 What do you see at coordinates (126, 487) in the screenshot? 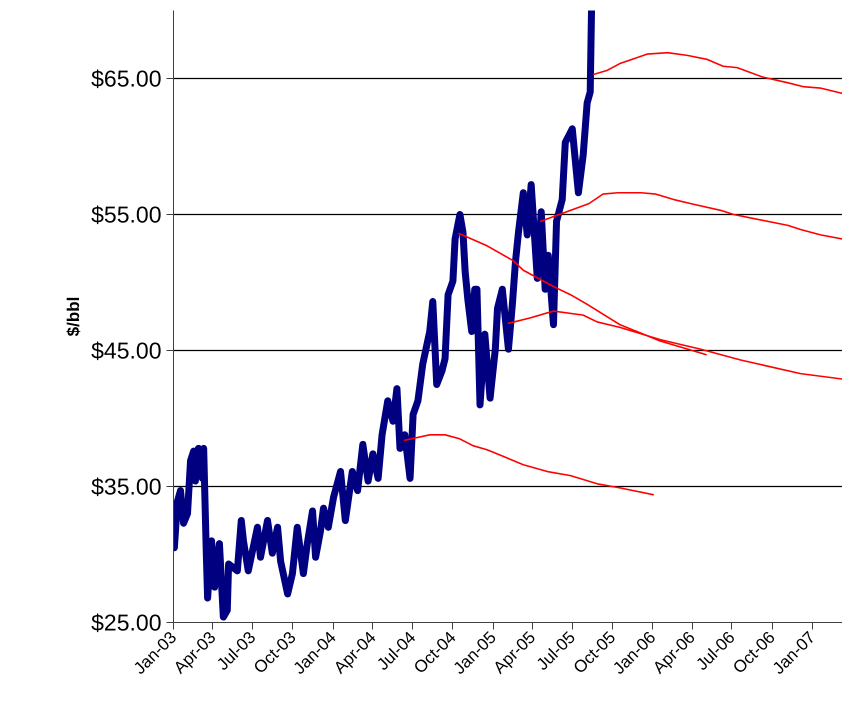
I see `y-tick-label: $35.00` at bounding box center [126, 487].